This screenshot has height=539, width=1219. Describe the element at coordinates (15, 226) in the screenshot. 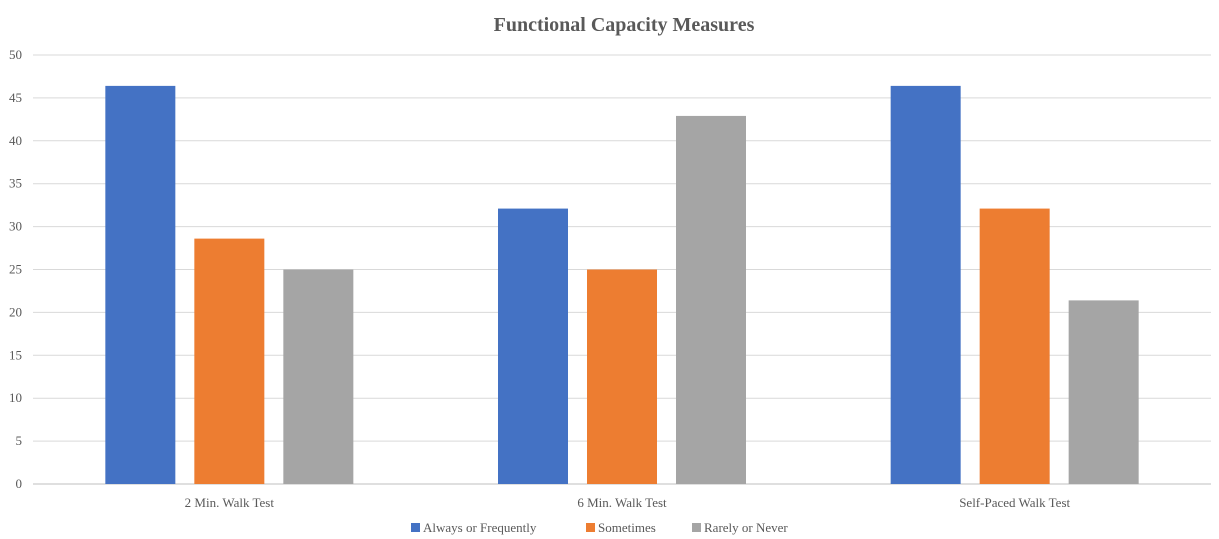

I see `y-tick-label: 30` at that location.